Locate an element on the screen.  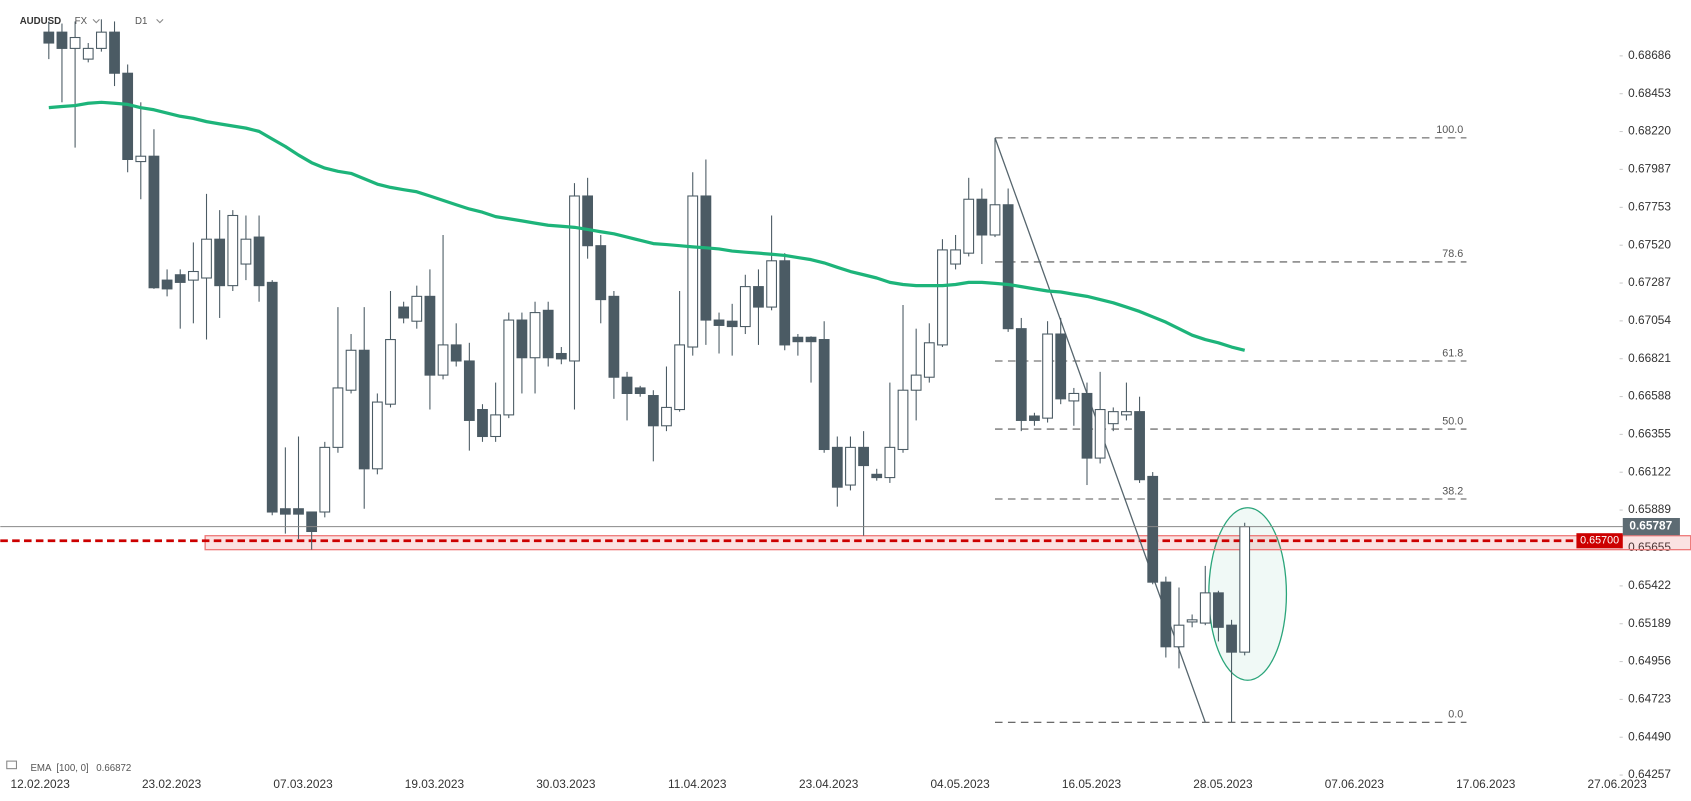
y-tick-label: 0.65655 is located at coordinates (1649, 547).